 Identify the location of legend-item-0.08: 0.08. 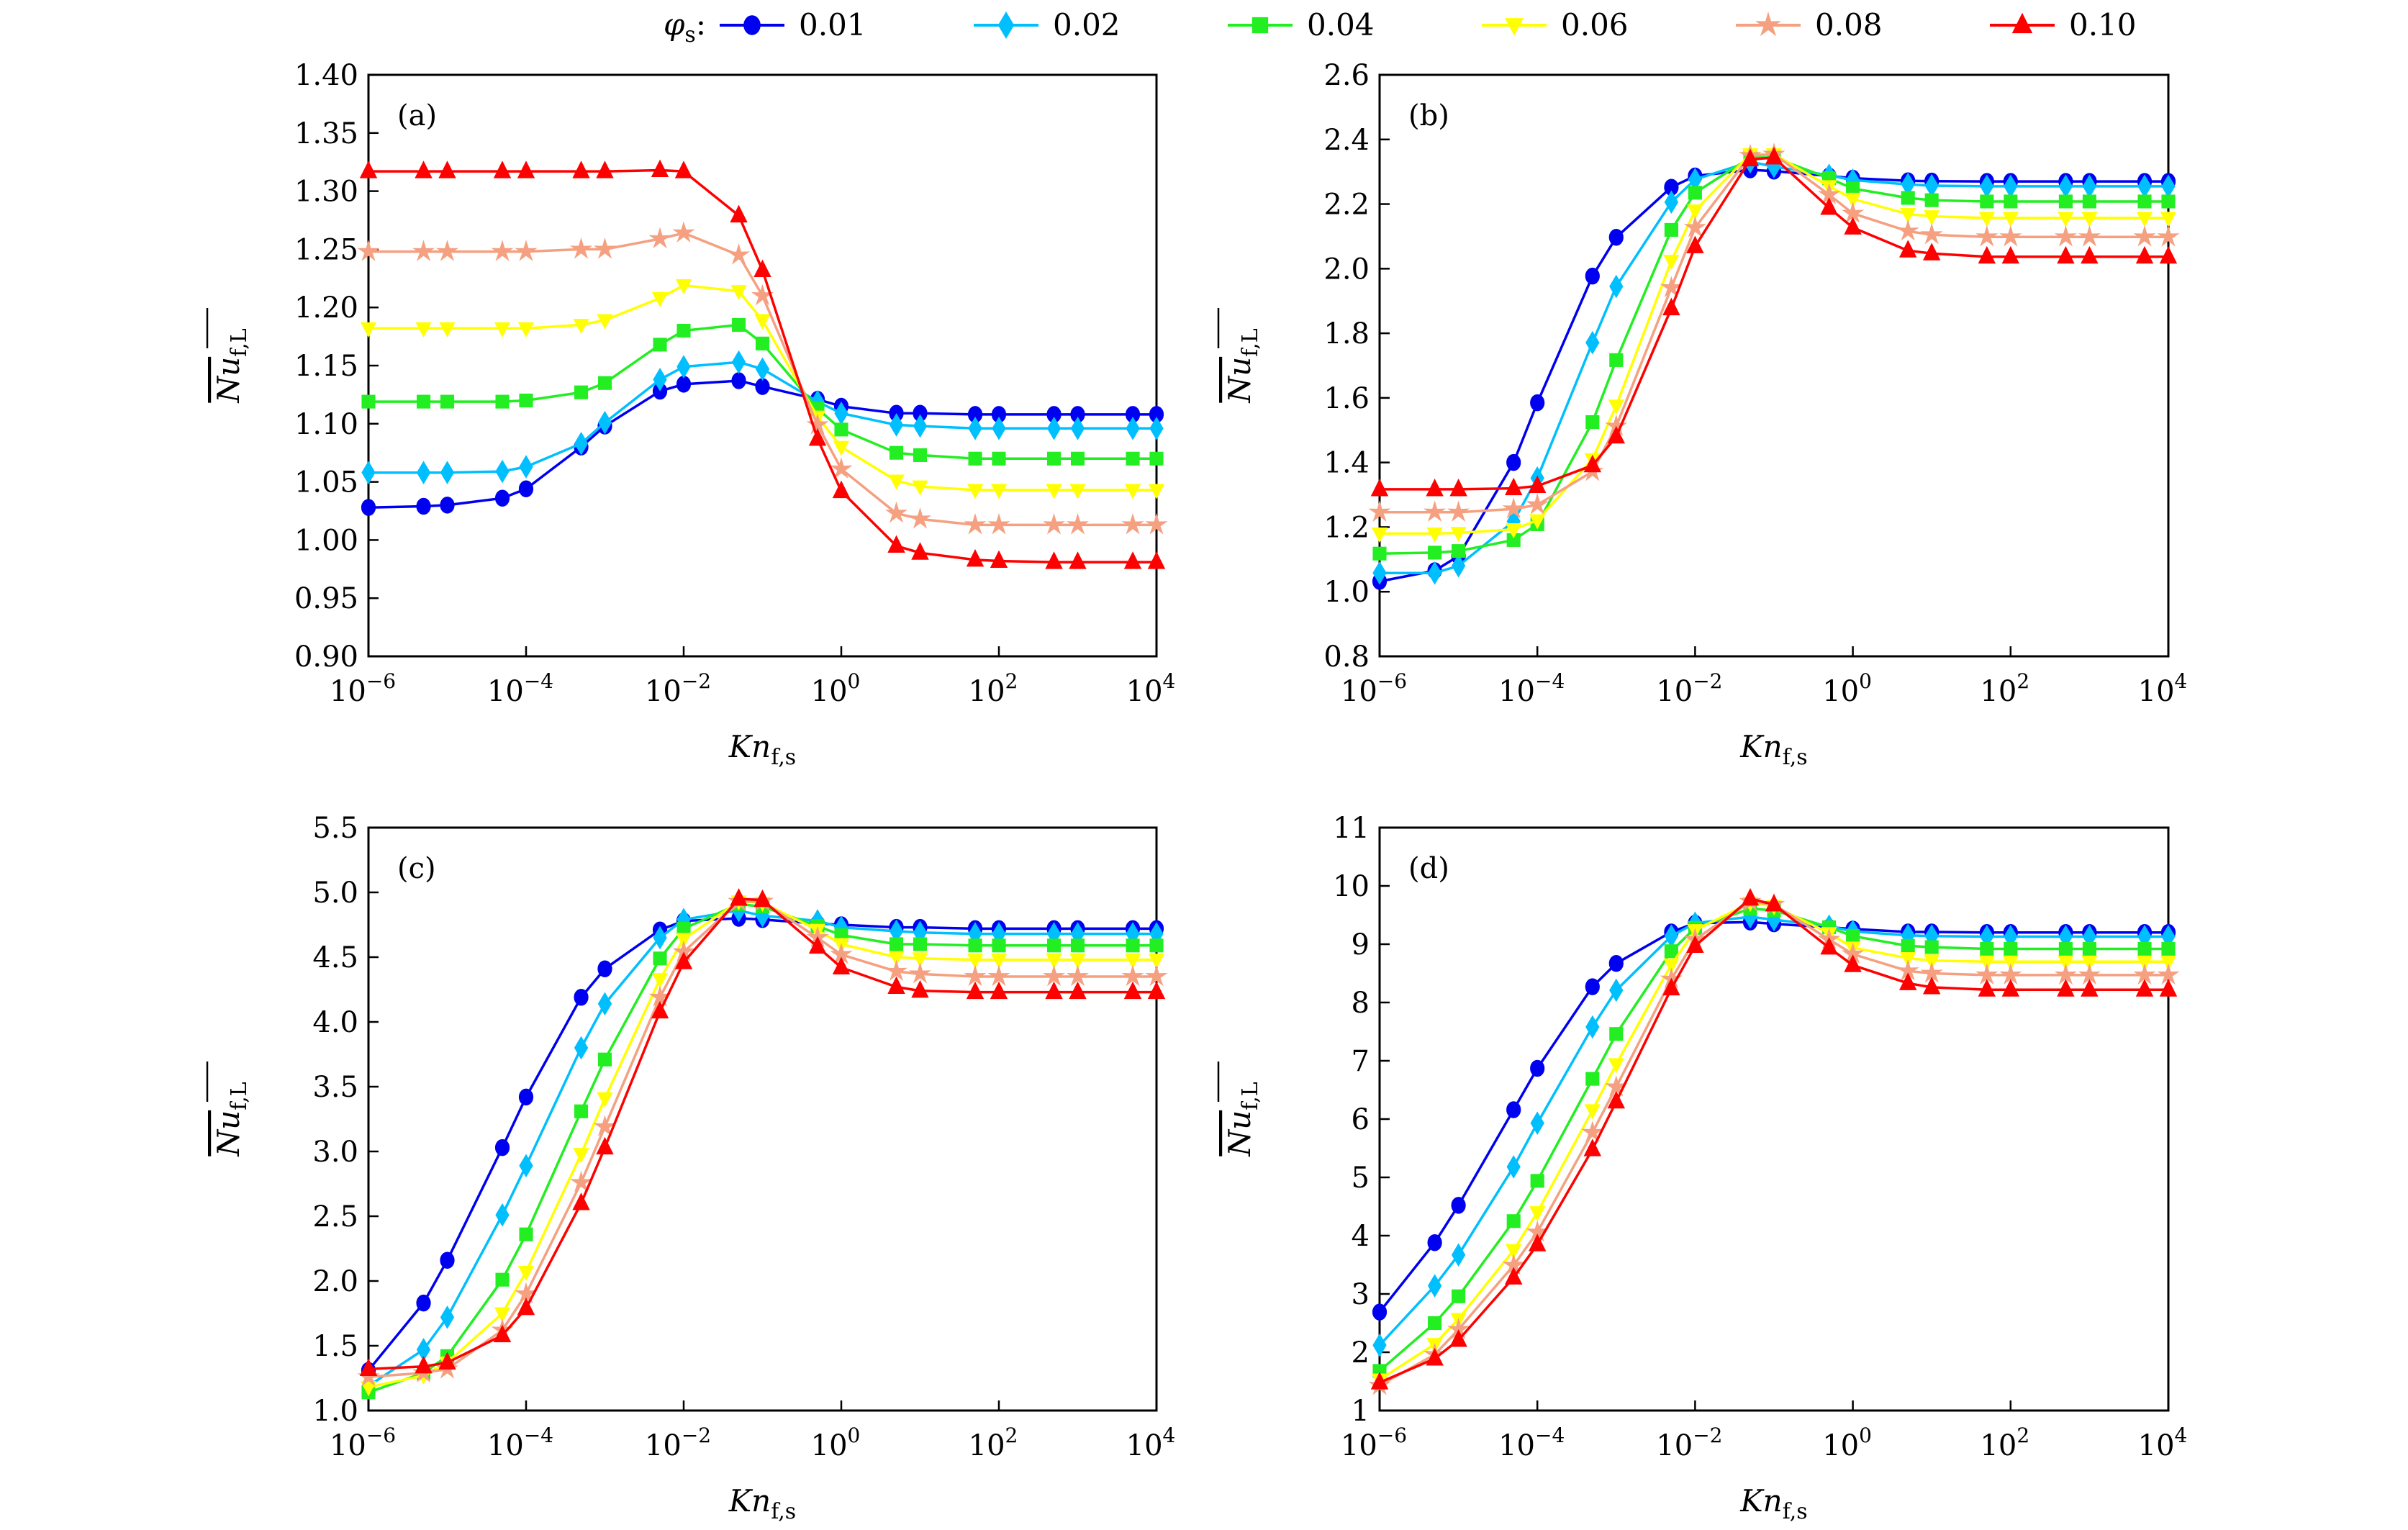
(1809, 24).